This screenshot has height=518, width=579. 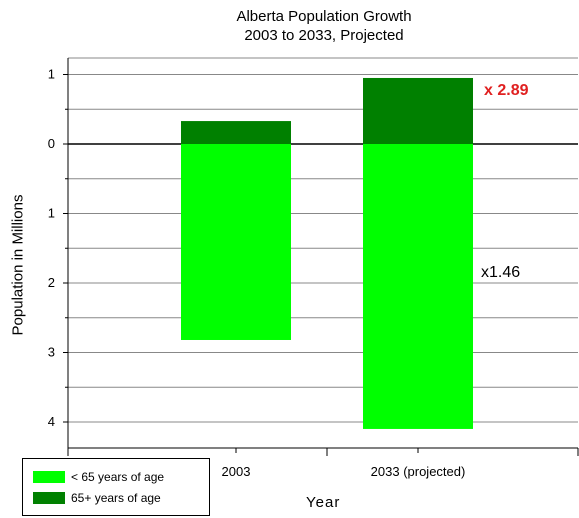 I want to click on chart-title-line-2: 2003 to 2033, Projected, so click(x=324, y=35).